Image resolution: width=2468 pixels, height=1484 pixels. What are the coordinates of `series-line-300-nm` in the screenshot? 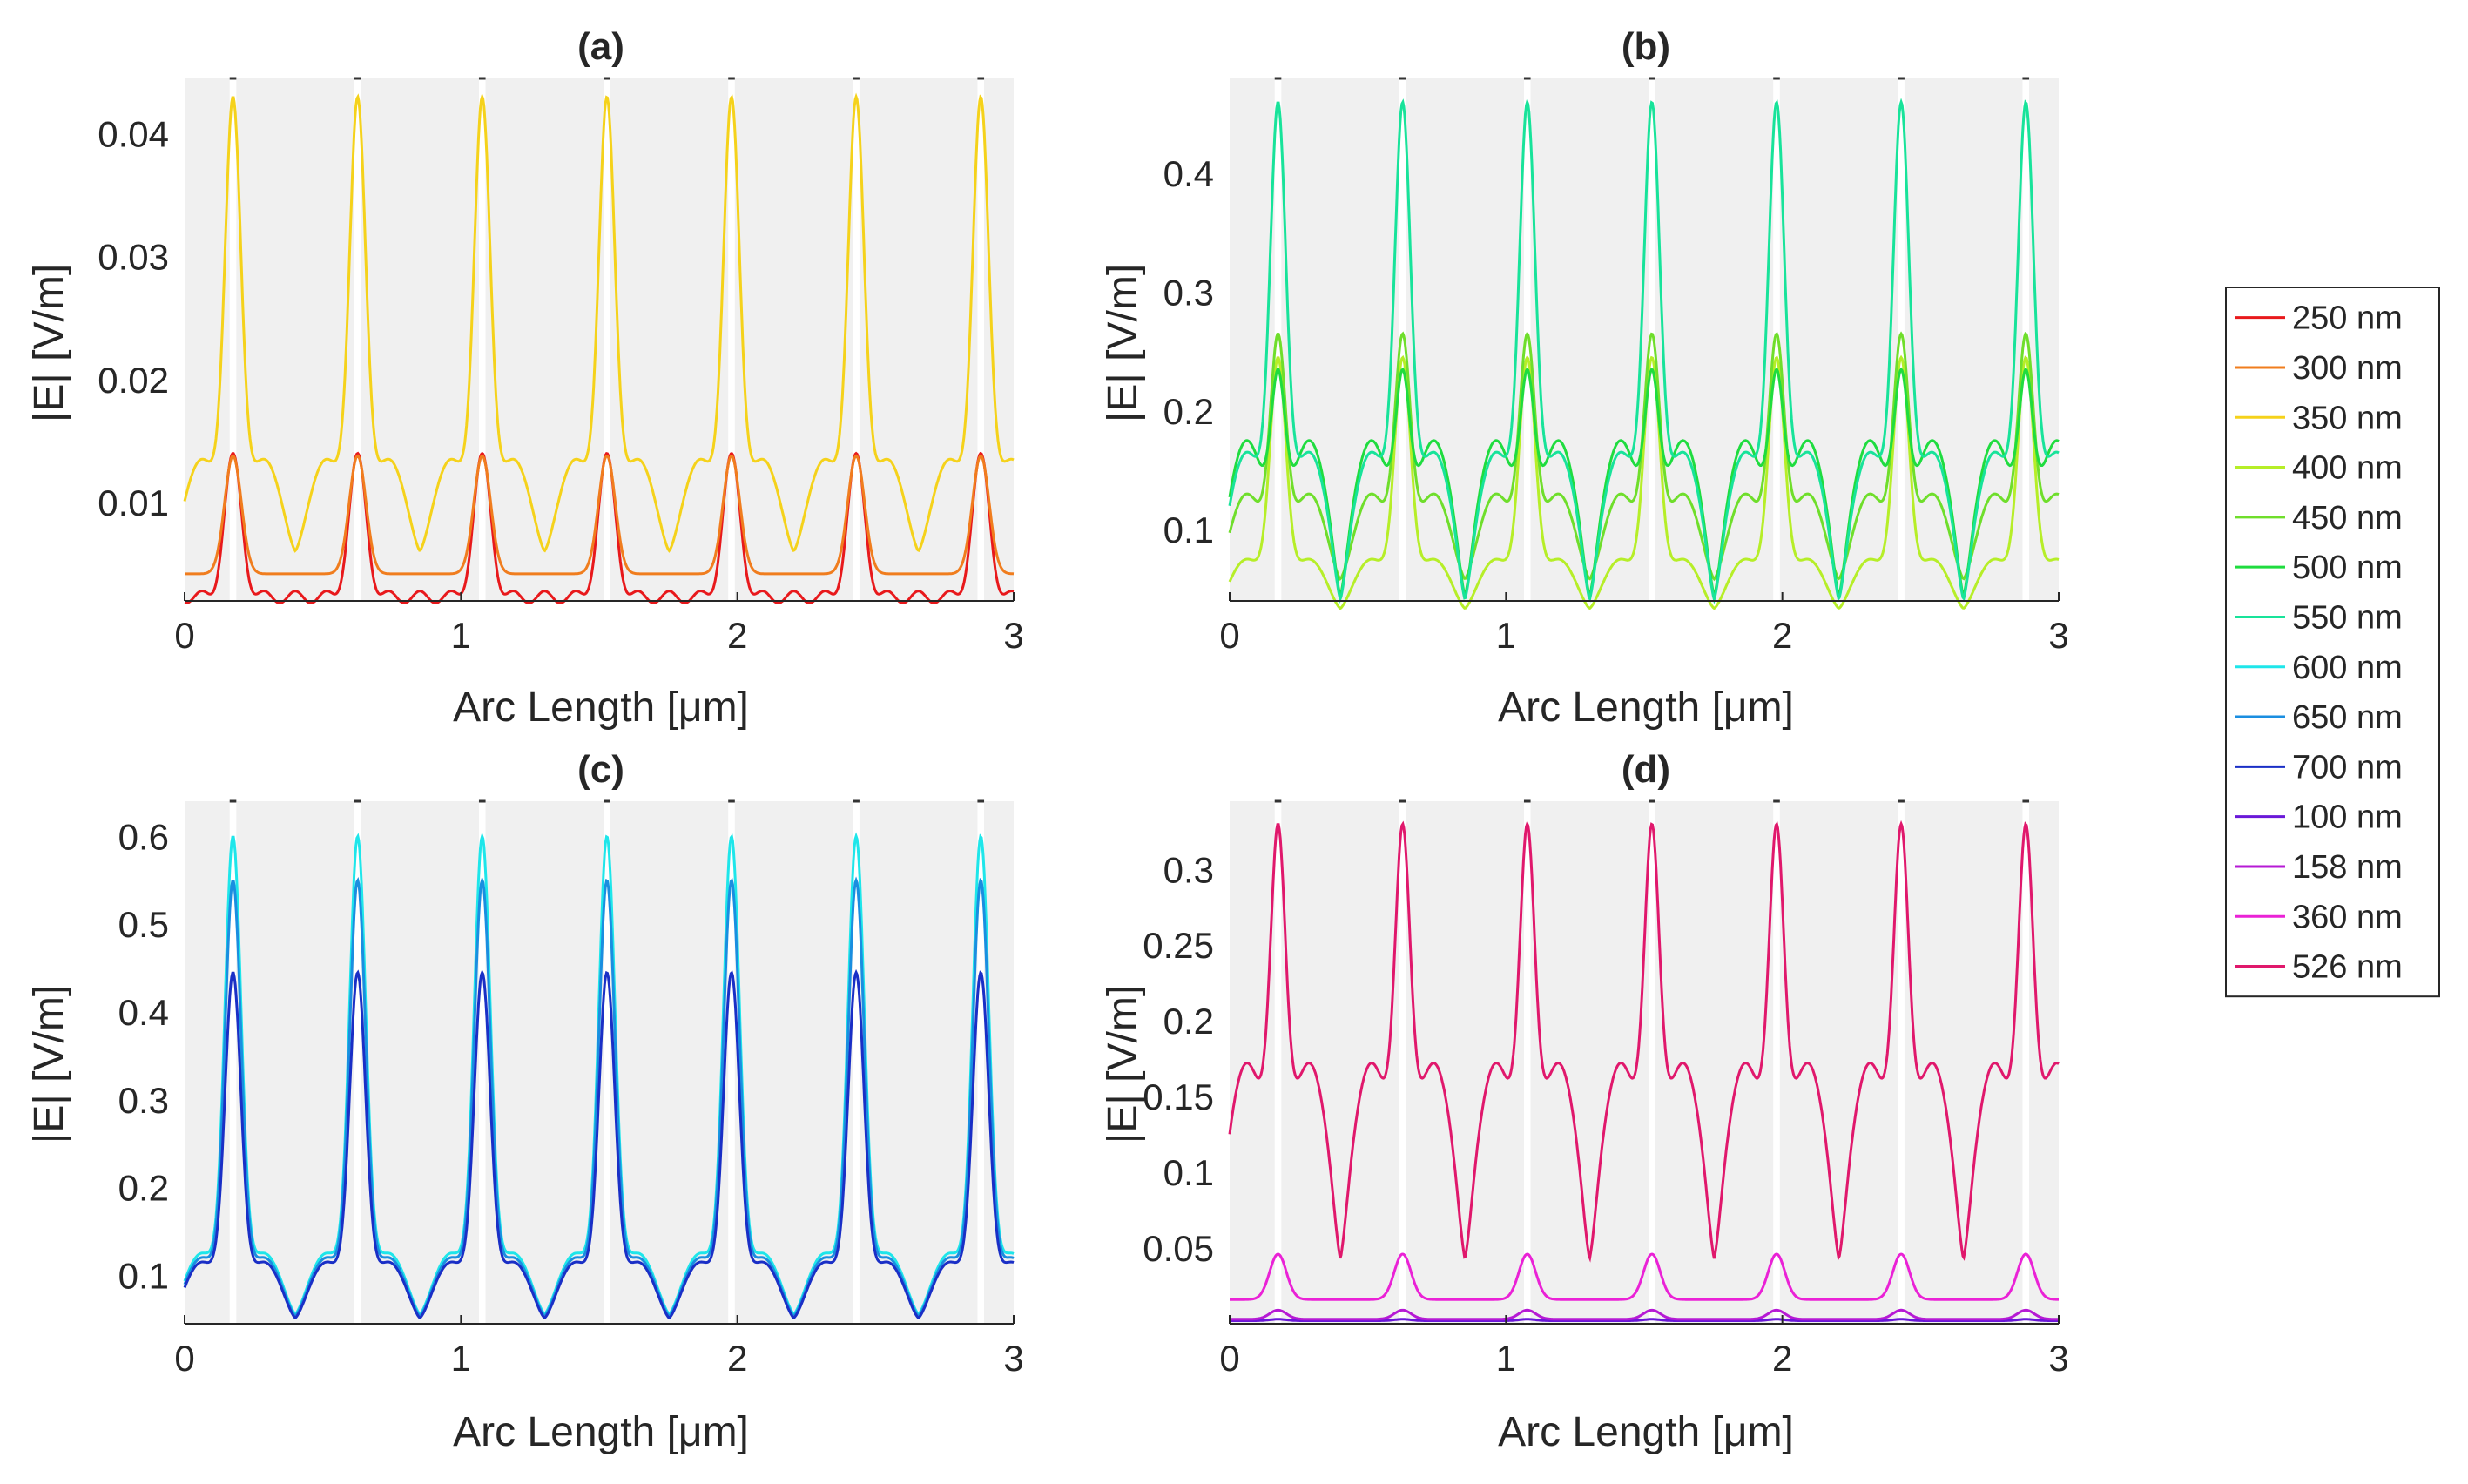 It's located at (600, 515).